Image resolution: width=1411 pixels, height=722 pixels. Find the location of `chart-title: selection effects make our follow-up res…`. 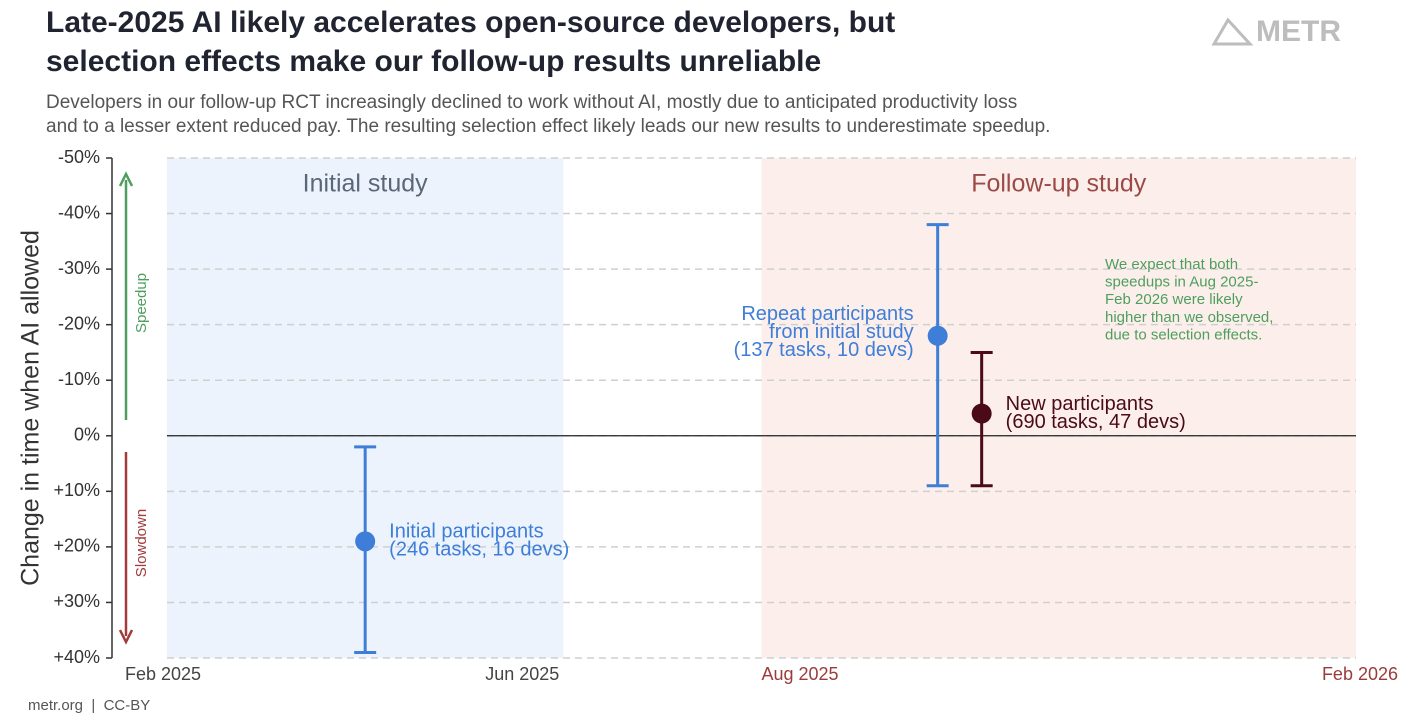

chart-title: selection effects make our follow-up res… is located at coordinates (433, 61).